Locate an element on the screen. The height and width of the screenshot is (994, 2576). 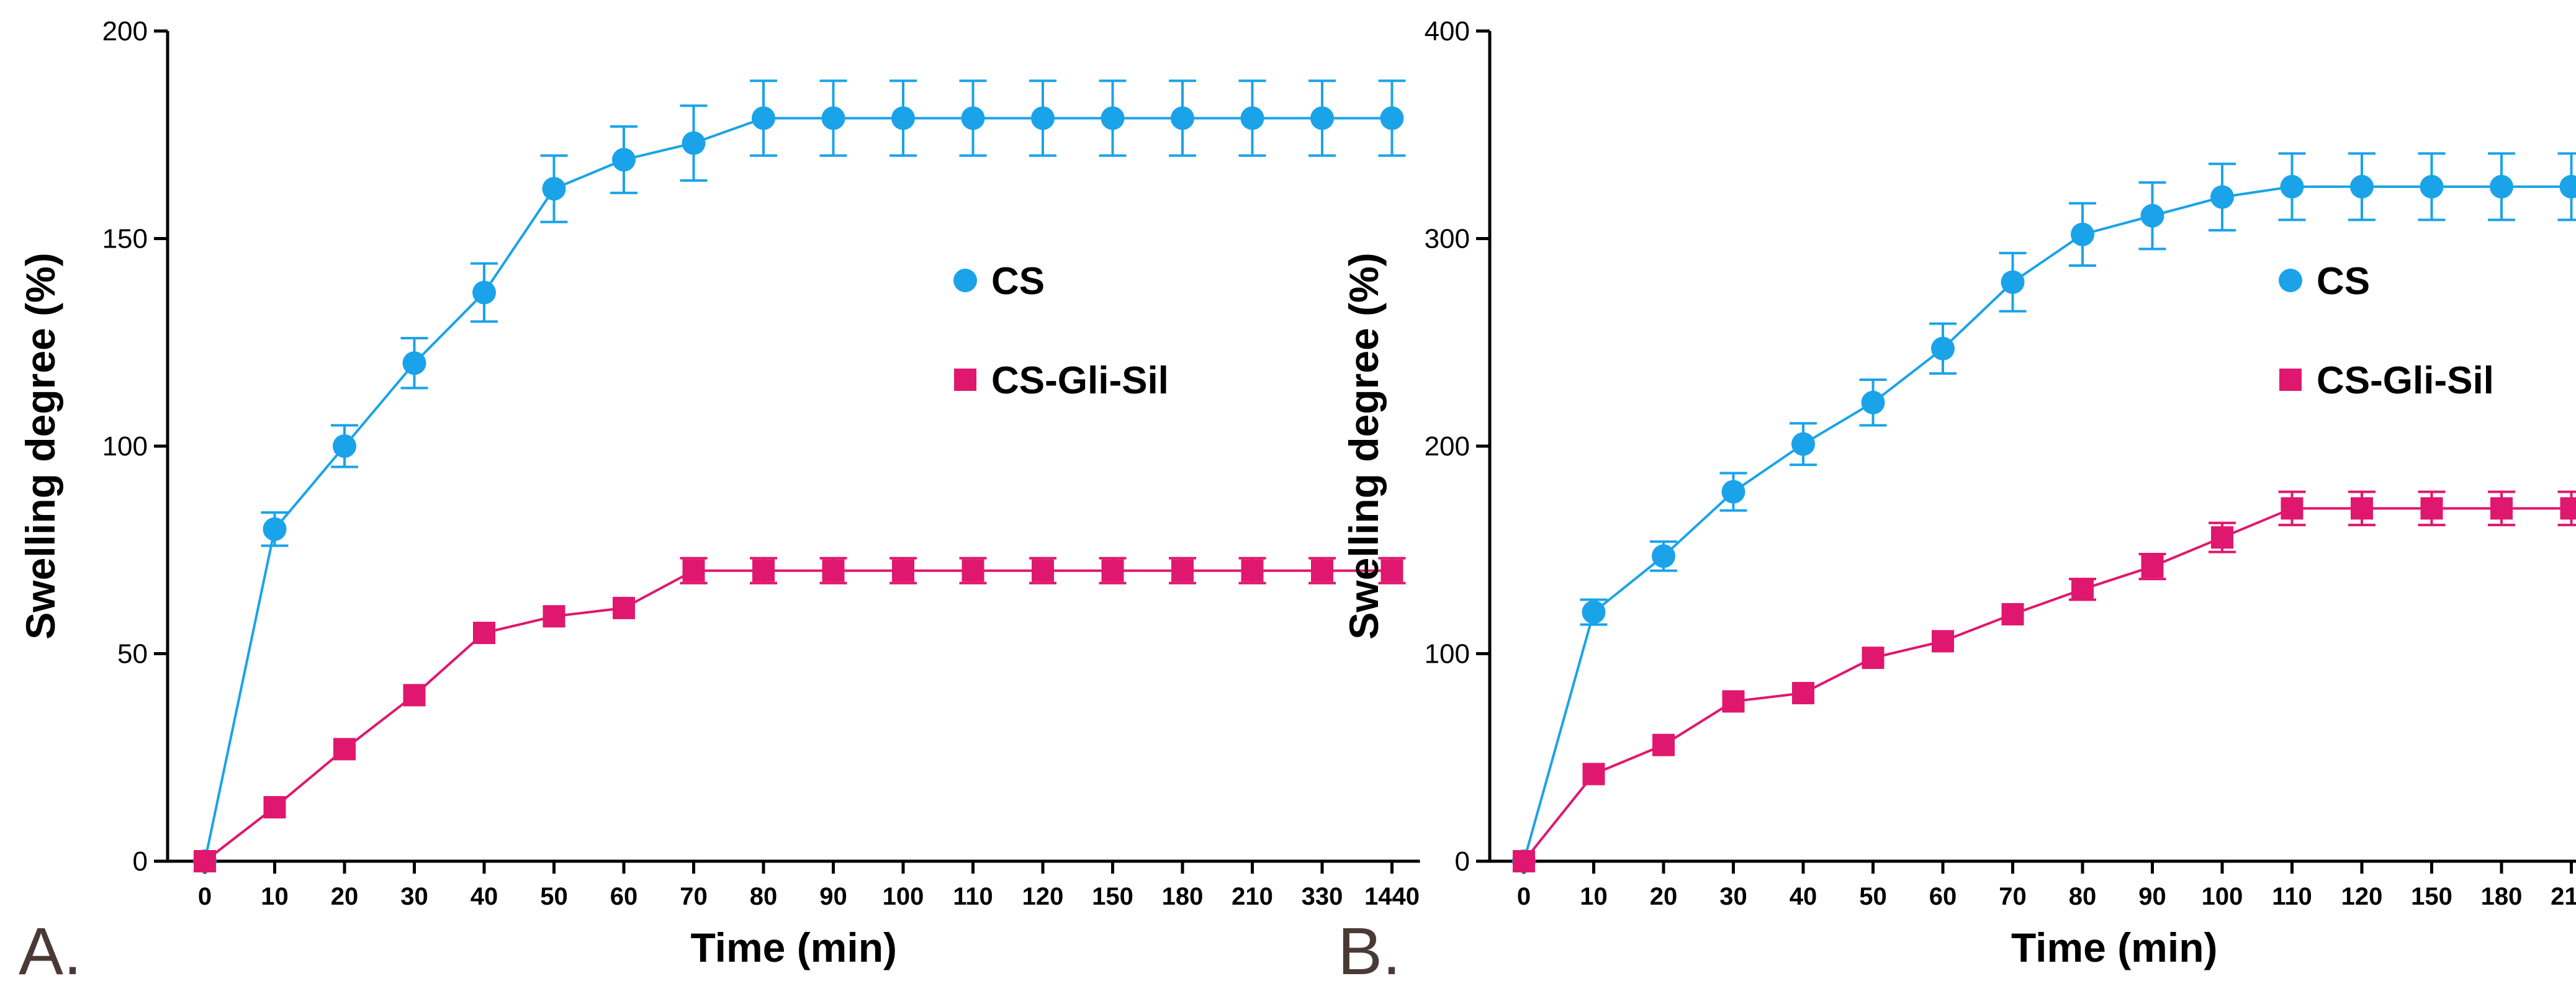
x-tick-label: 0 is located at coordinates (205, 896).